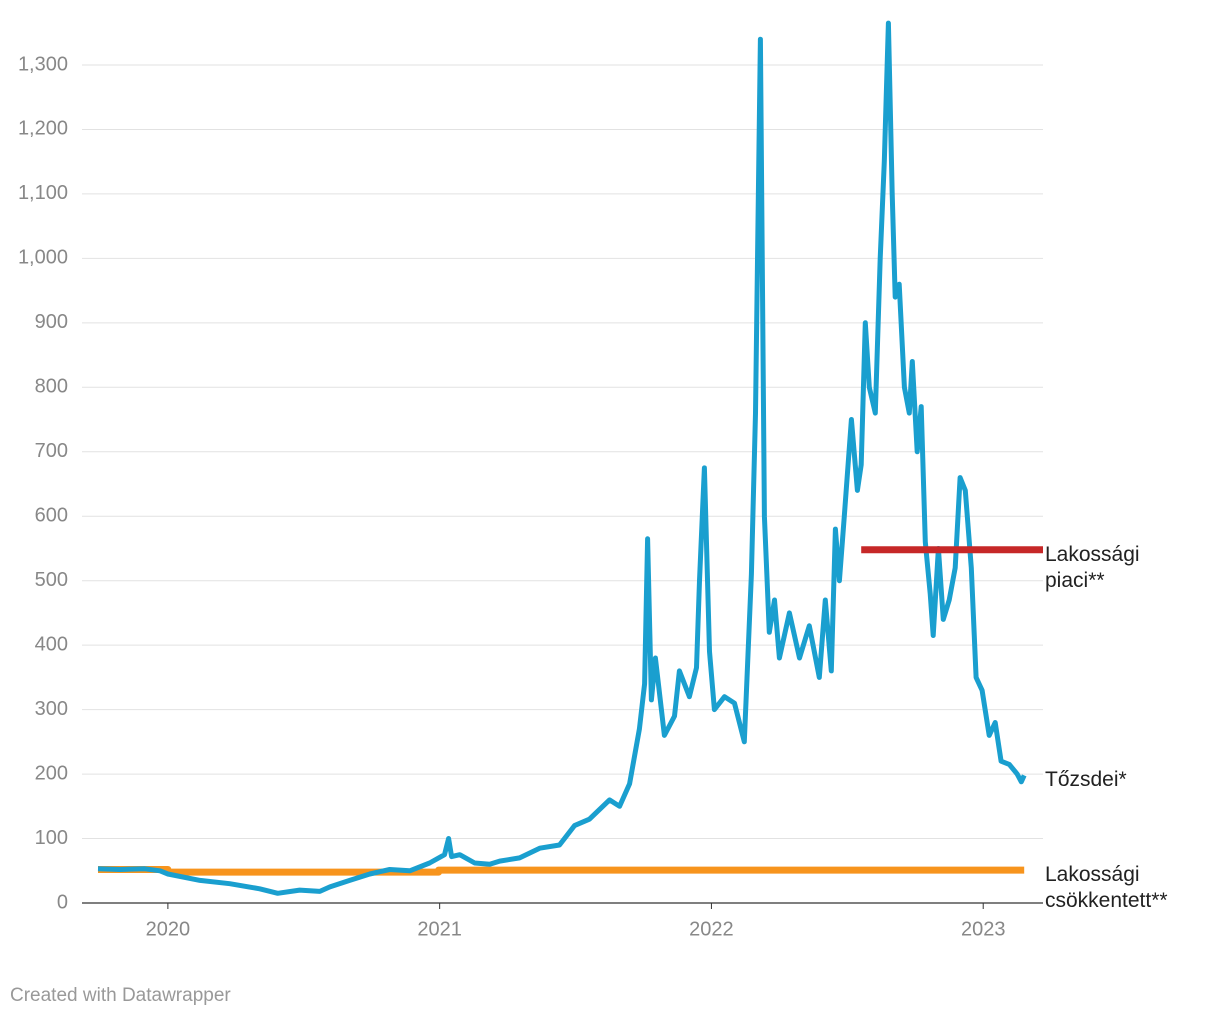 The width and height of the screenshot is (1220, 1020). What do you see at coordinates (62, 902) in the screenshot?
I see `y-tick-label: 0` at bounding box center [62, 902].